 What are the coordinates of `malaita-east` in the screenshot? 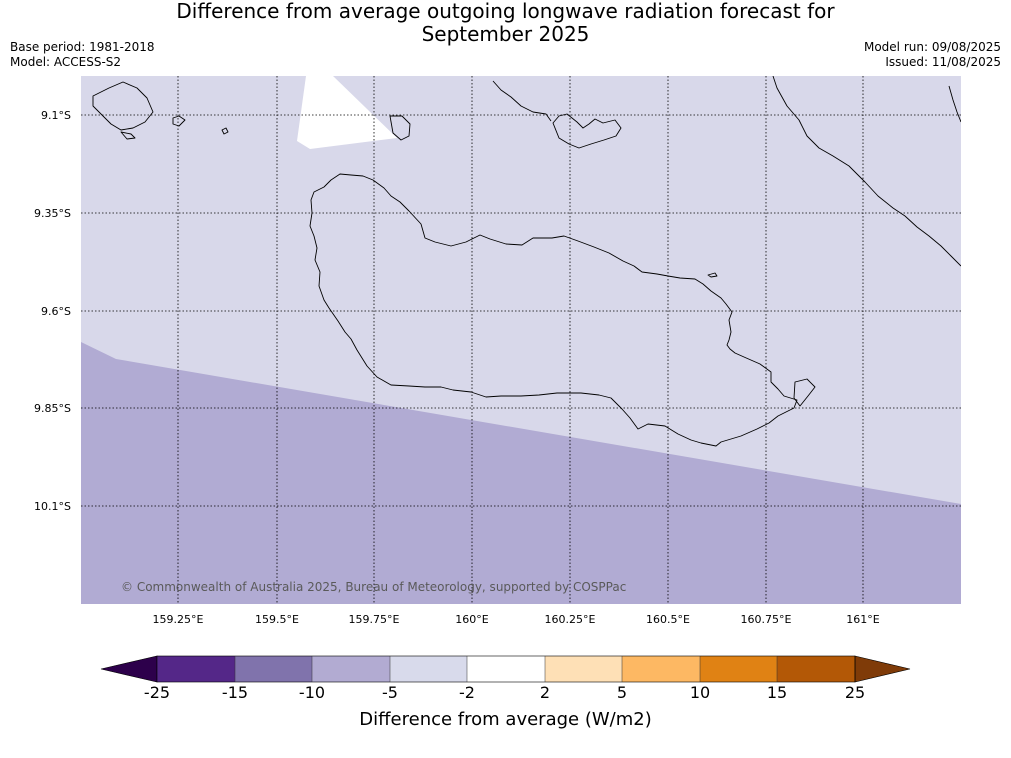 It's located at (954, 104).